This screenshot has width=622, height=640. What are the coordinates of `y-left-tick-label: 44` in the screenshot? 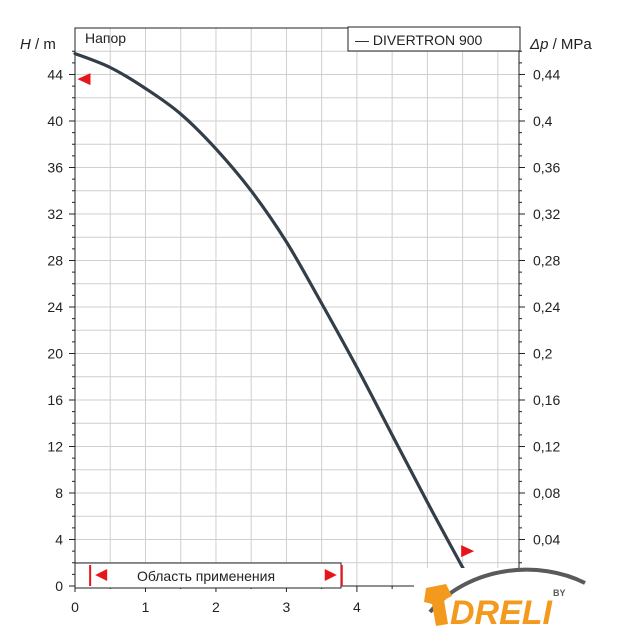 It's located at (55, 75).